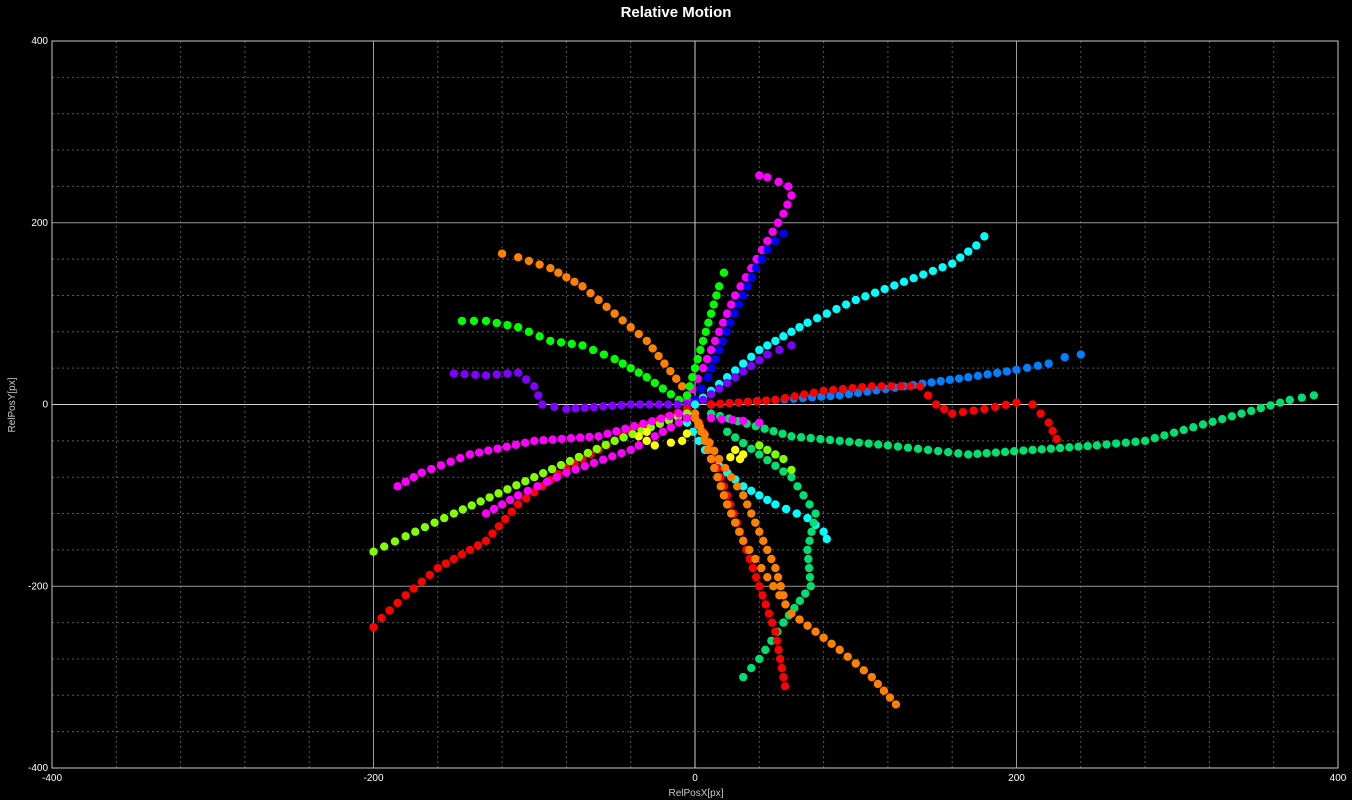  What do you see at coordinates (695, 778) in the screenshot?
I see `x-tick-label: 0` at bounding box center [695, 778].